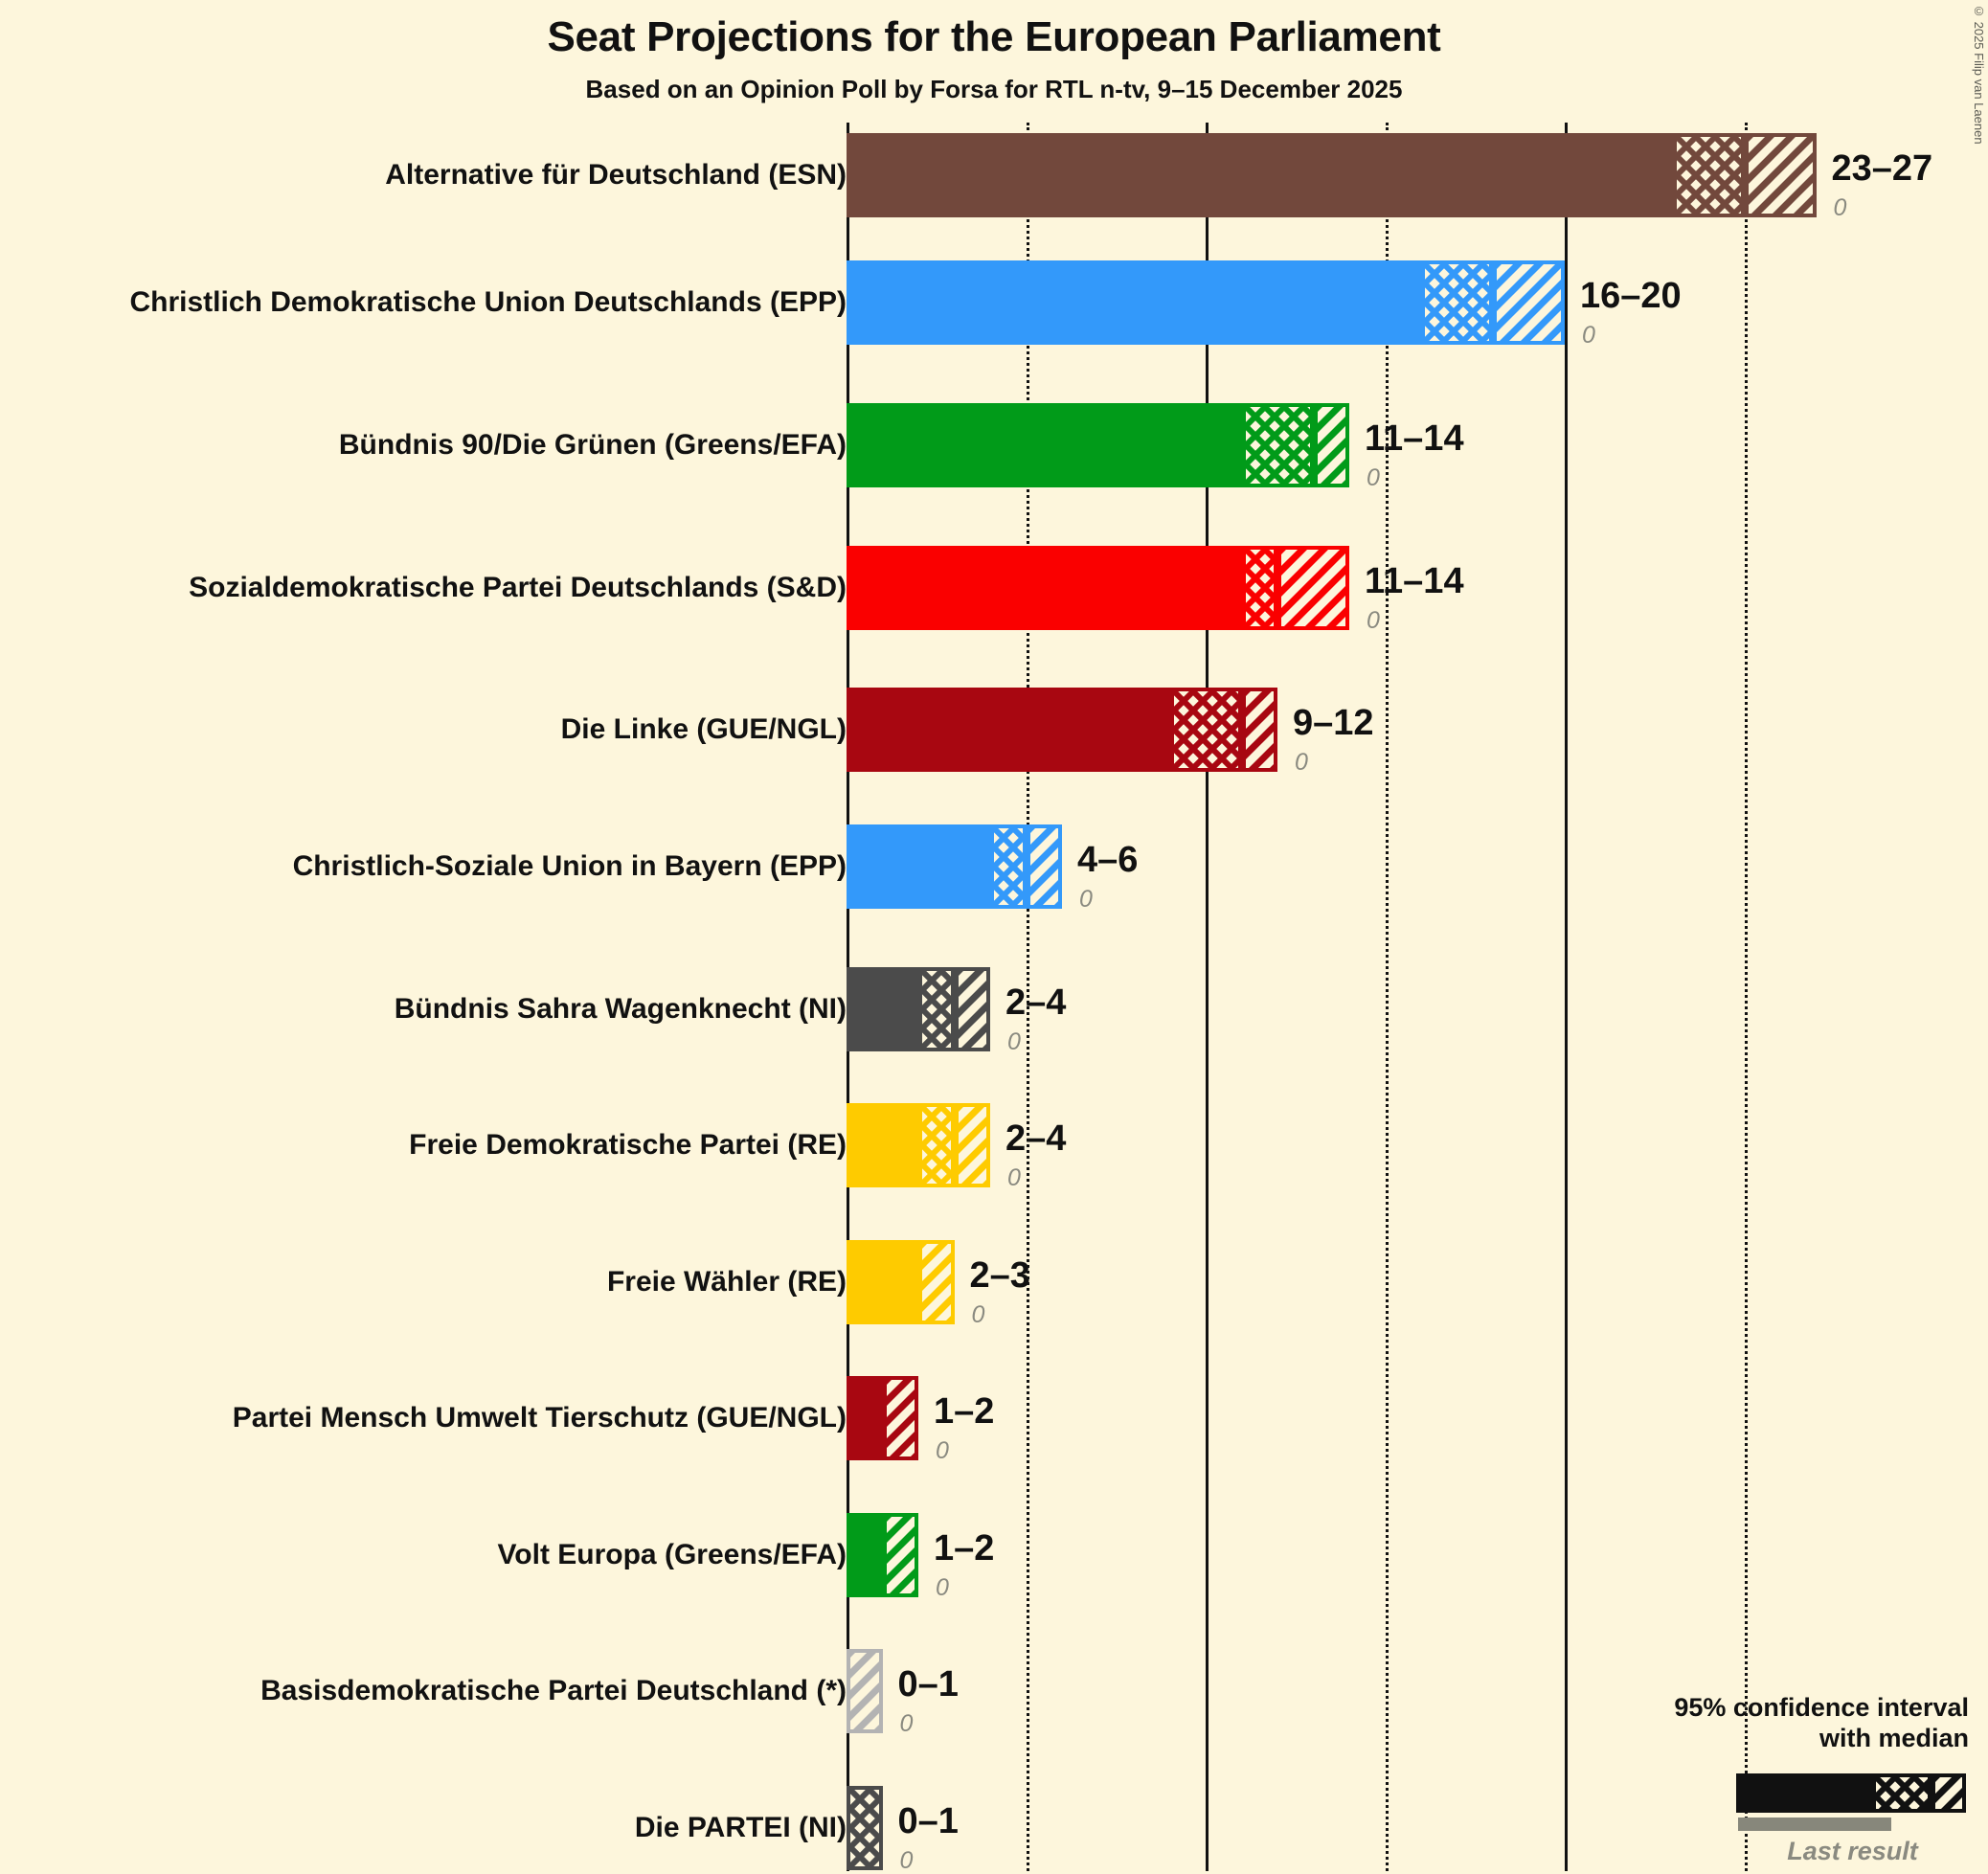  What do you see at coordinates (1333, 723) in the screenshot?
I see `seat-range-label: 9–12` at bounding box center [1333, 723].